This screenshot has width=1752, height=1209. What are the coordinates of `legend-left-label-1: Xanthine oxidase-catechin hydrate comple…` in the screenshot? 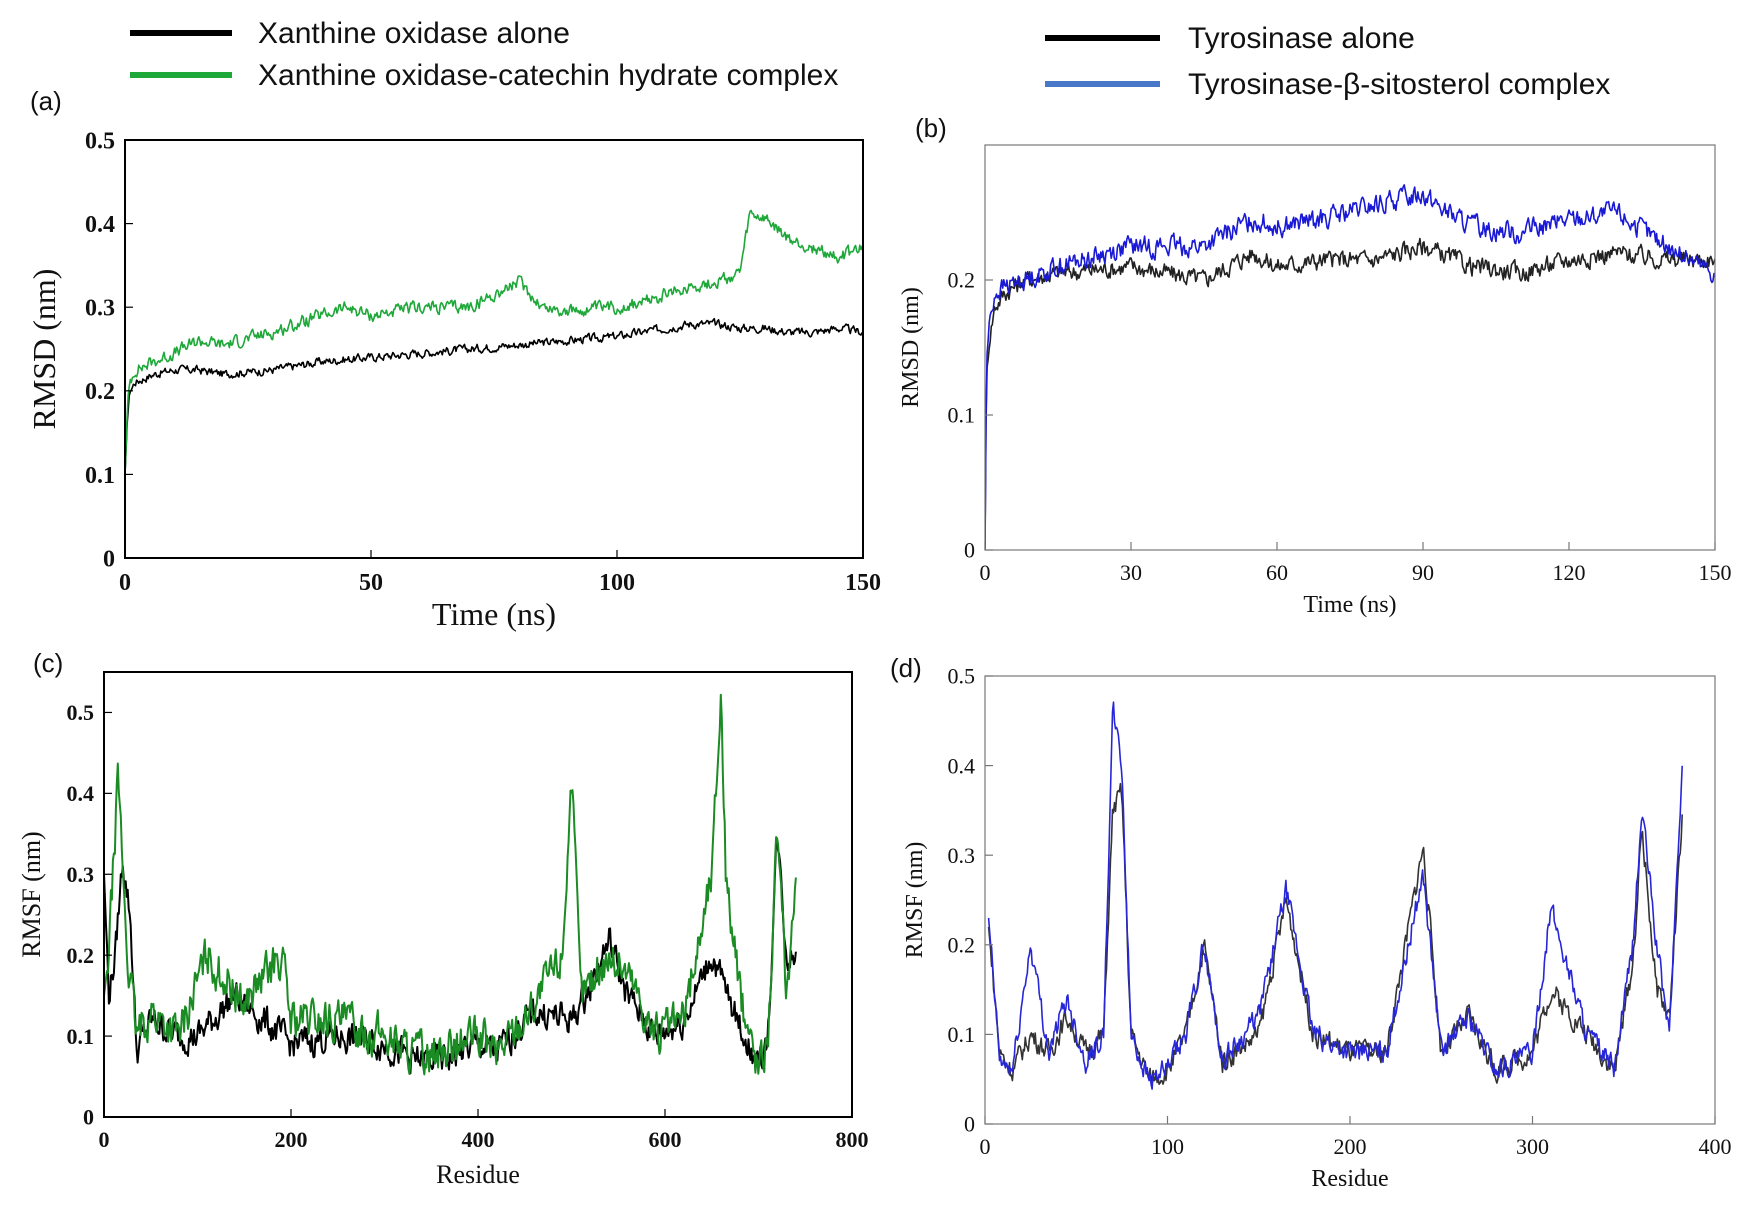 It's located at (548, 75).